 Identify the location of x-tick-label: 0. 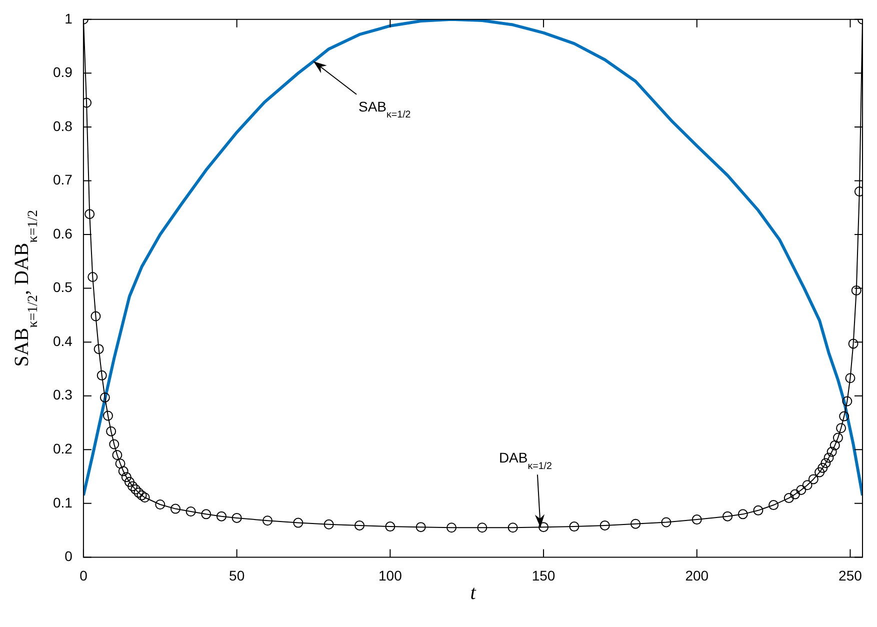
(84, 575).